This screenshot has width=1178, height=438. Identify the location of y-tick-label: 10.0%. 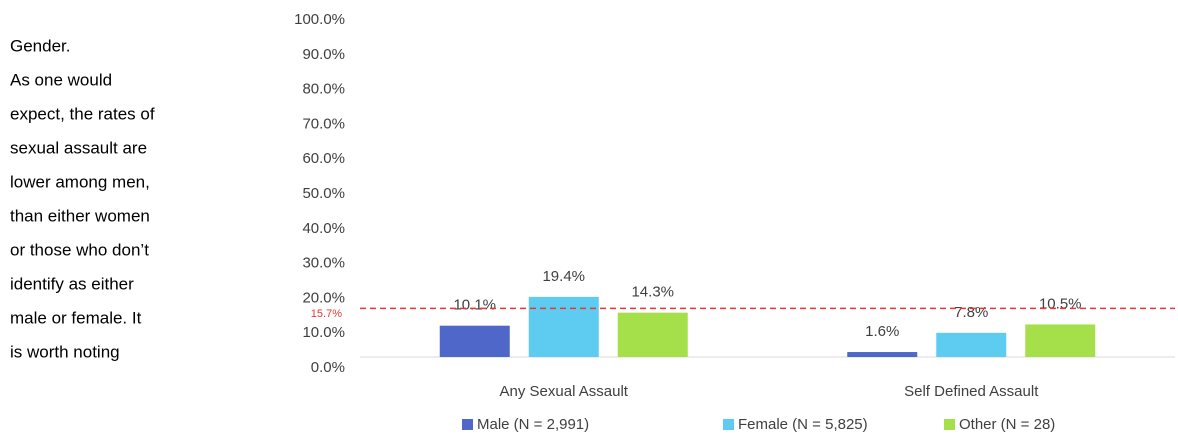
(323, 332).